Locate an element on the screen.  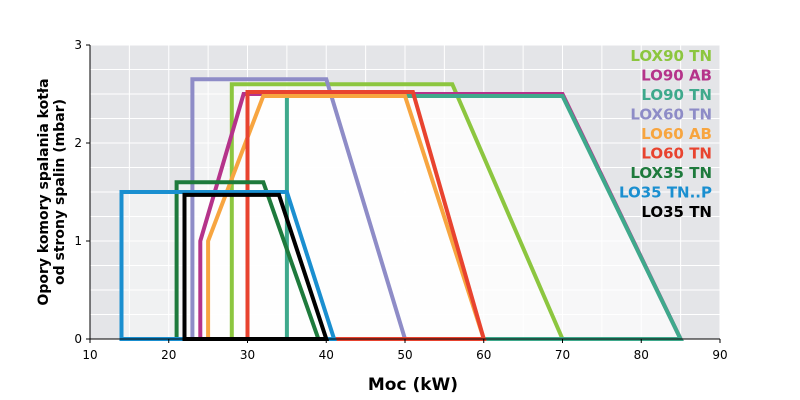
x-tick-label: 30 is located at coordinates (247, 355).